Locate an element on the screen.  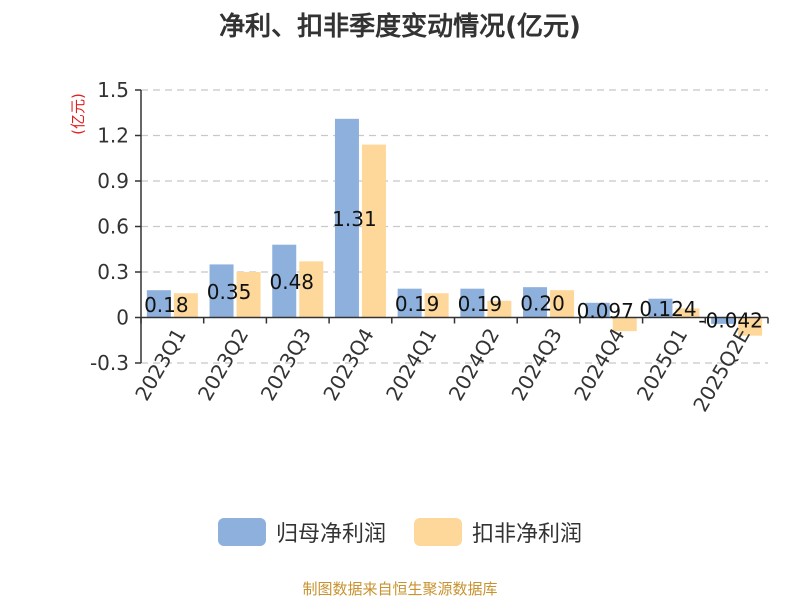
data-label: 0.20 is located at coordinates (542, 303).